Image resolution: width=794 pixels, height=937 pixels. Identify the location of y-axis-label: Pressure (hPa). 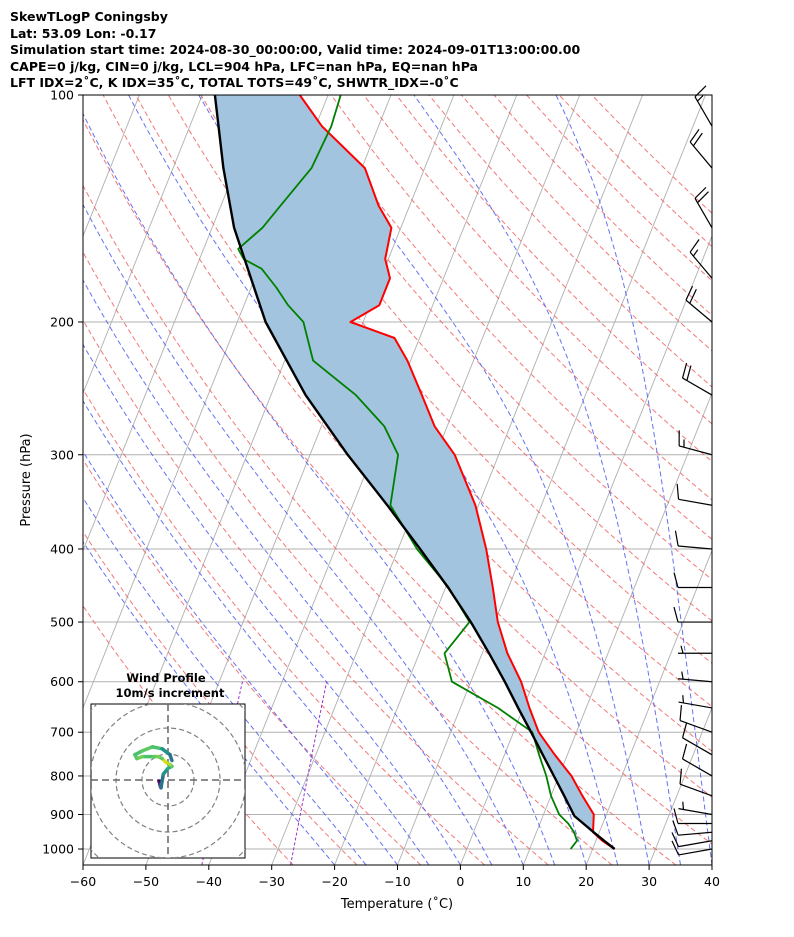
(26, 479).